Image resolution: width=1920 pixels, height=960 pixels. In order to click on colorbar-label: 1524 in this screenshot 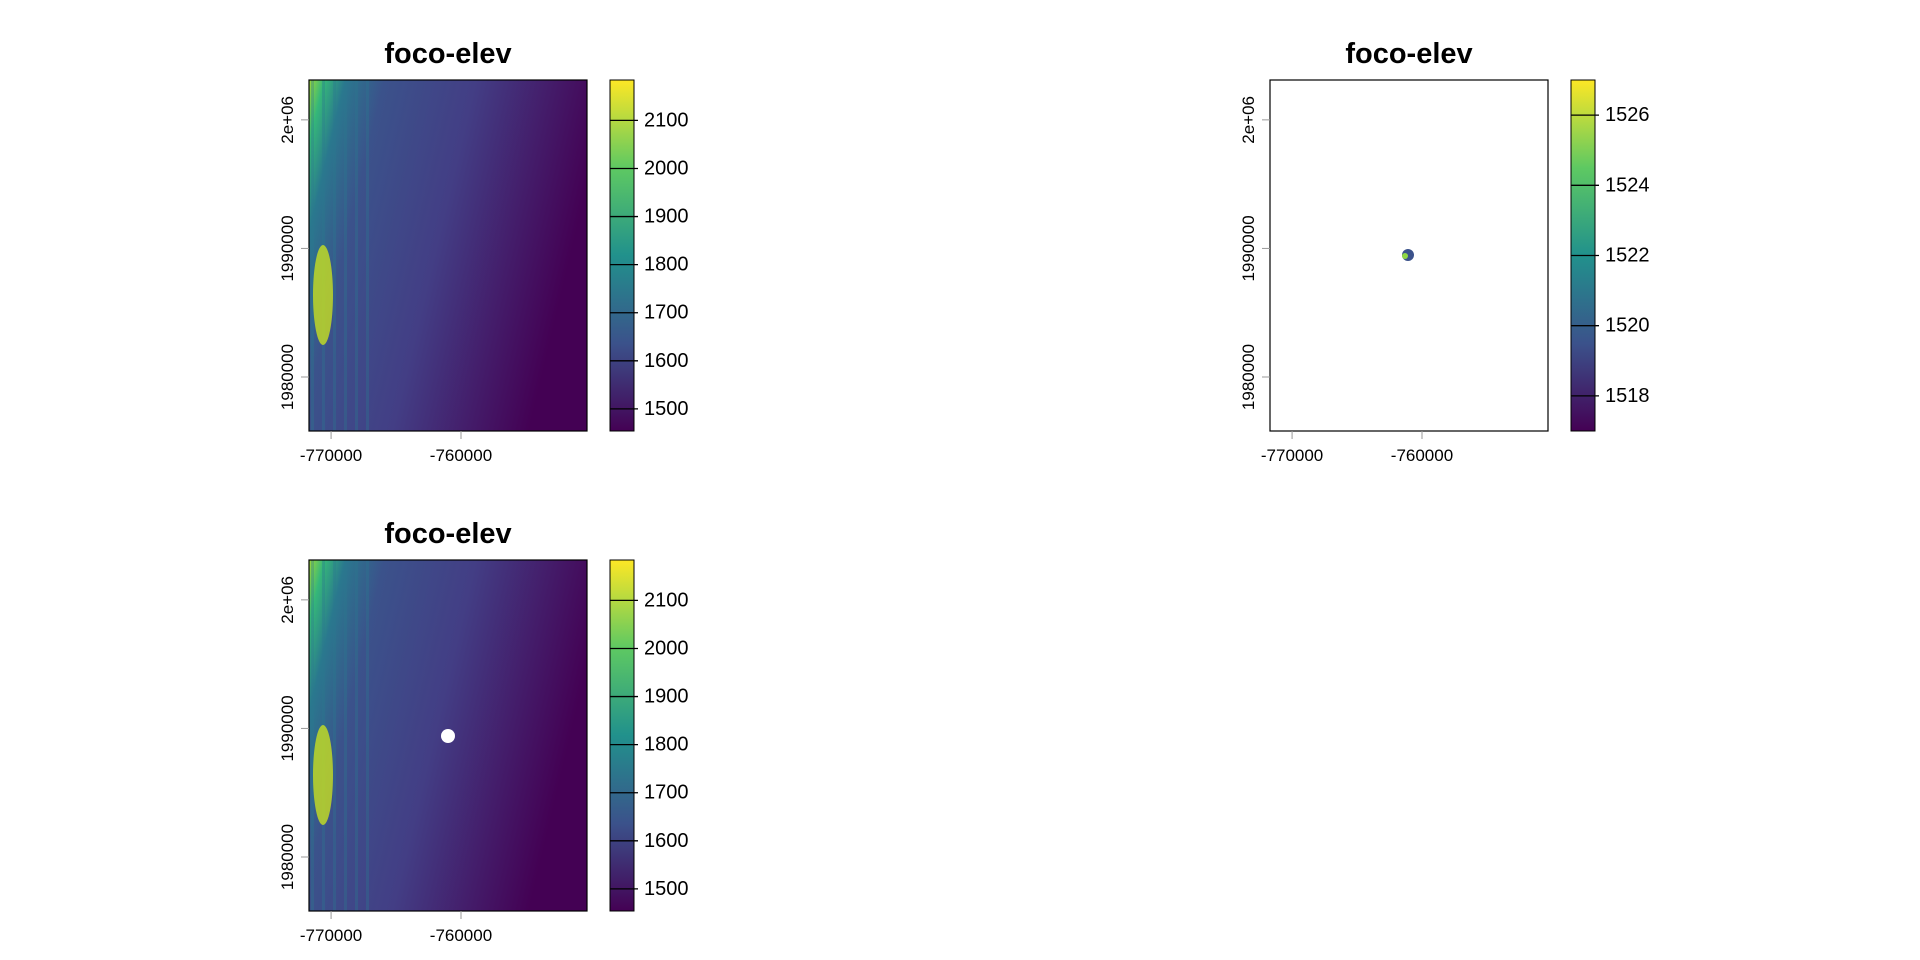, I will do `click(1627, 185)`.